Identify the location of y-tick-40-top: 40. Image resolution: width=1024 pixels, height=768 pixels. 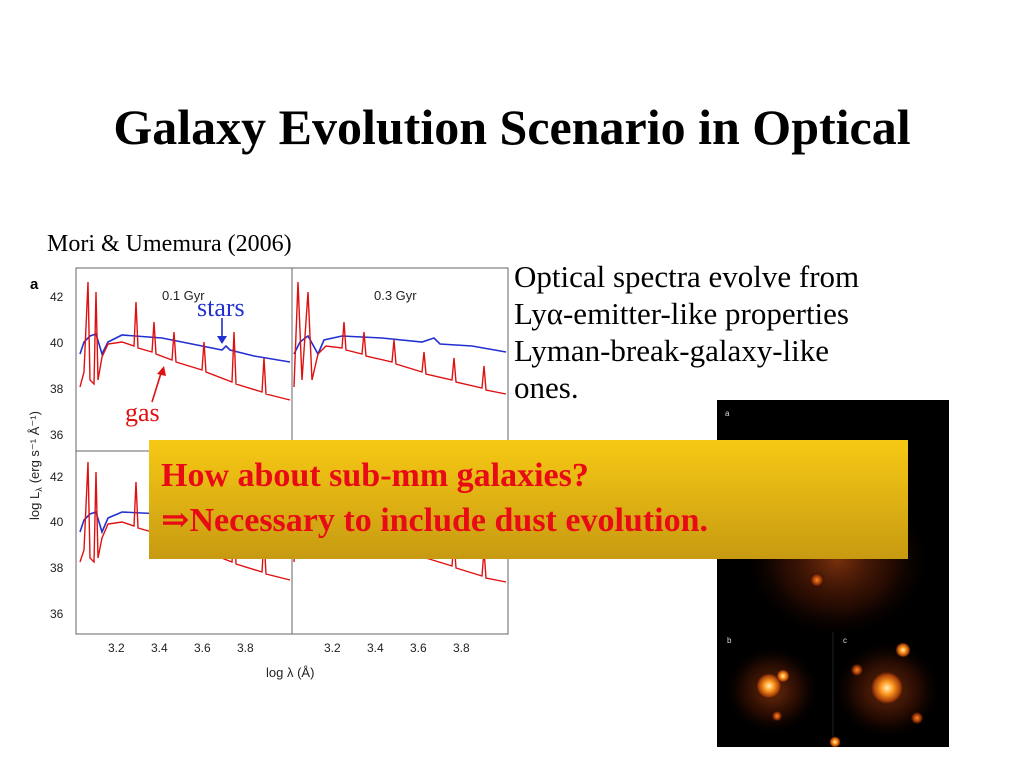
(57, 343).